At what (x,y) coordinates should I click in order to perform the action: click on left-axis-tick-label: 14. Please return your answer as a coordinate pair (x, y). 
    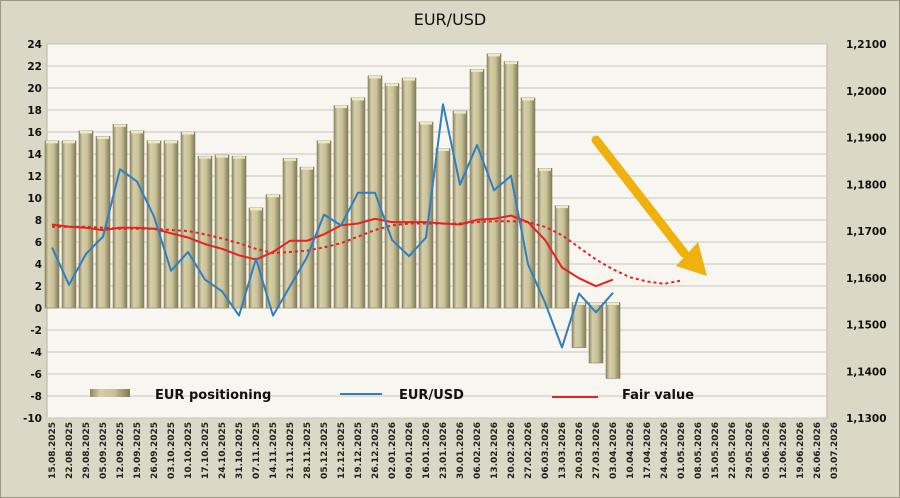
    Looking at the image, I should click on (34, 155).